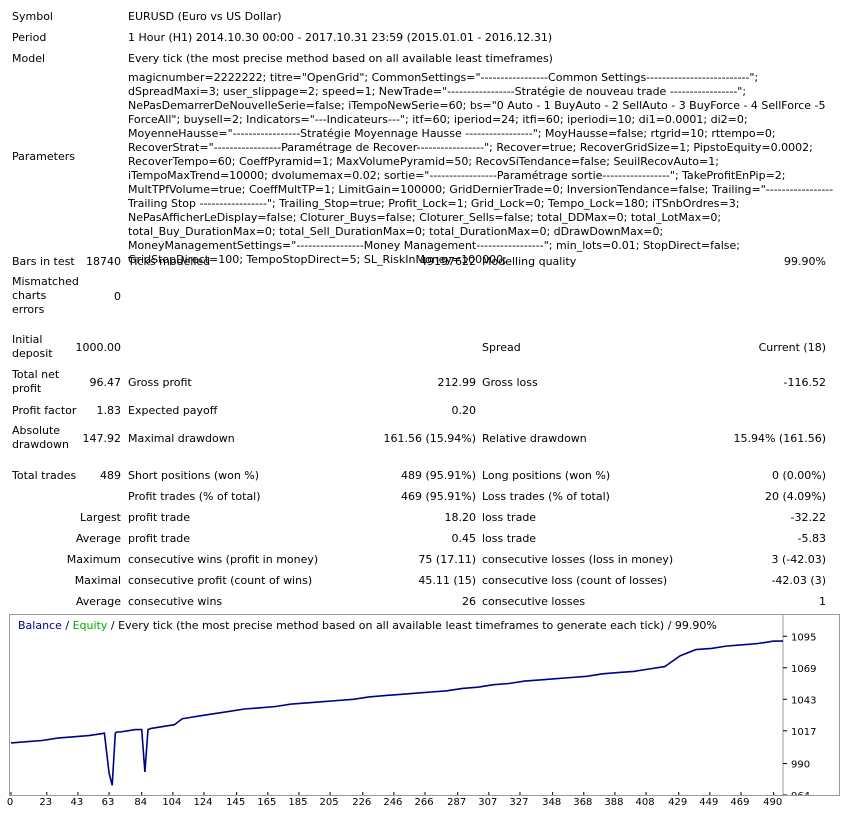  What do you see at coordinates (645, 802) in the screenshot?
I see `x-tick-label: 408` at bounding box center [645, 802].